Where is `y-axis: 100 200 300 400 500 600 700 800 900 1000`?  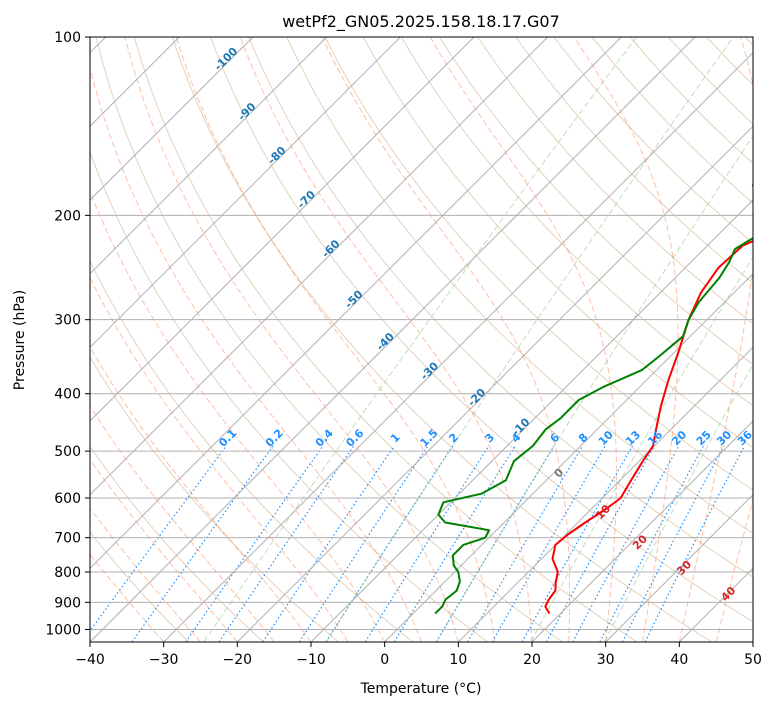
y-axis: 100 200 300 400 500 600 700 800 900 1000 is located at coordinates (67, 334).